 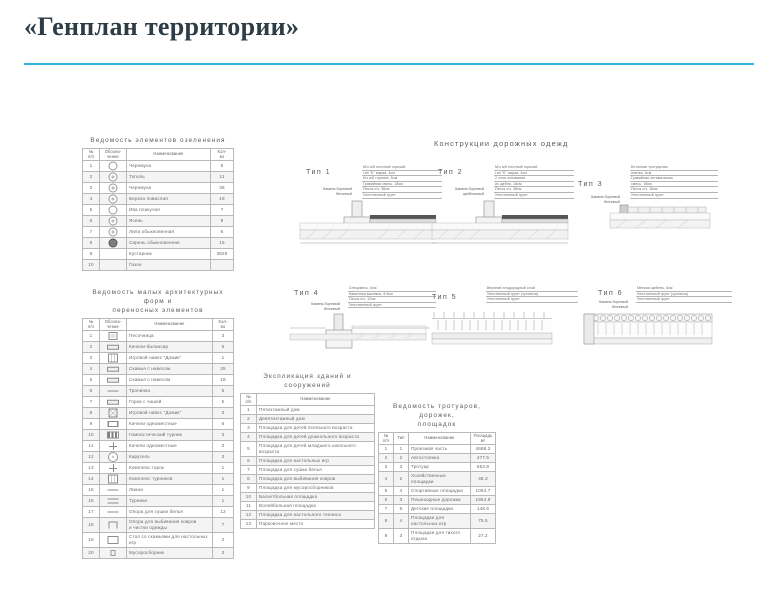 I want to click on square-in-icon, so click(x=113, y=336).